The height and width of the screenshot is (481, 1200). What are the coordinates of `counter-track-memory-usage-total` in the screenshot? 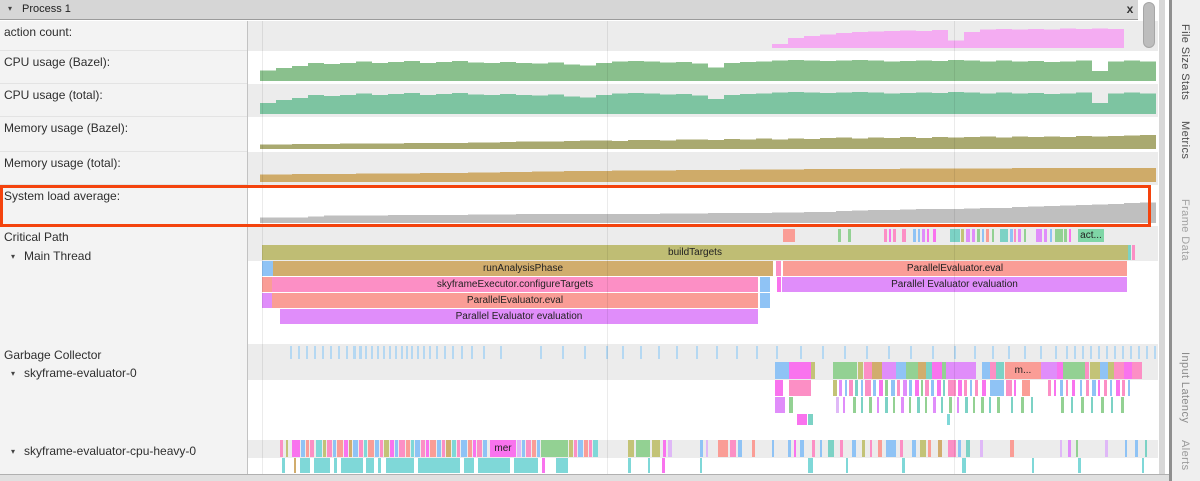 It's located at (703, 168).